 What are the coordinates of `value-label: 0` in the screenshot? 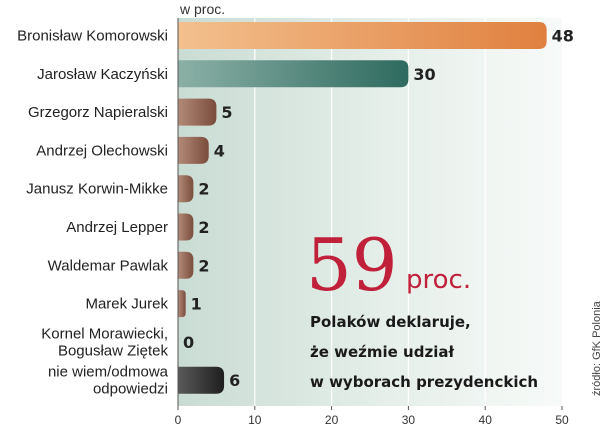 It's located at (188, 342).